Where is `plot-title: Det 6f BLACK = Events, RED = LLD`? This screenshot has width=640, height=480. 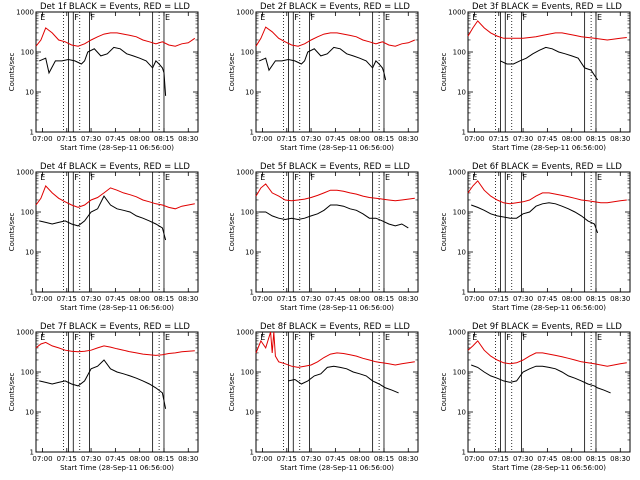
plot-title: Det 6f BLACK = Events, RED = LLD is located at coordinates (547, 167).